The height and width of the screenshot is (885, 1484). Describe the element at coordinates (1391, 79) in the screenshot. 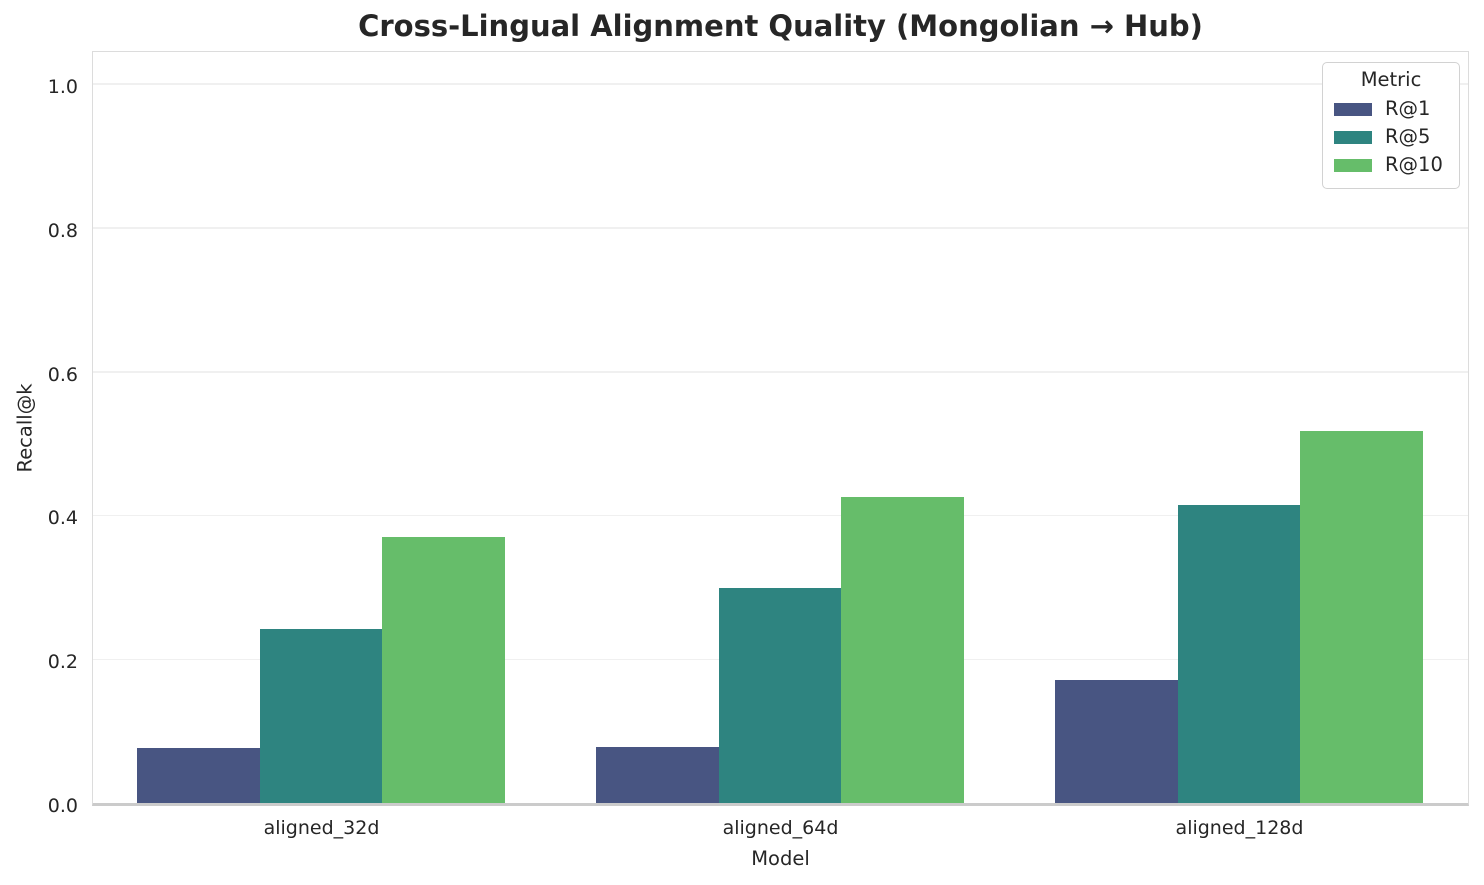

I see `legend-title: Metric` at that location.